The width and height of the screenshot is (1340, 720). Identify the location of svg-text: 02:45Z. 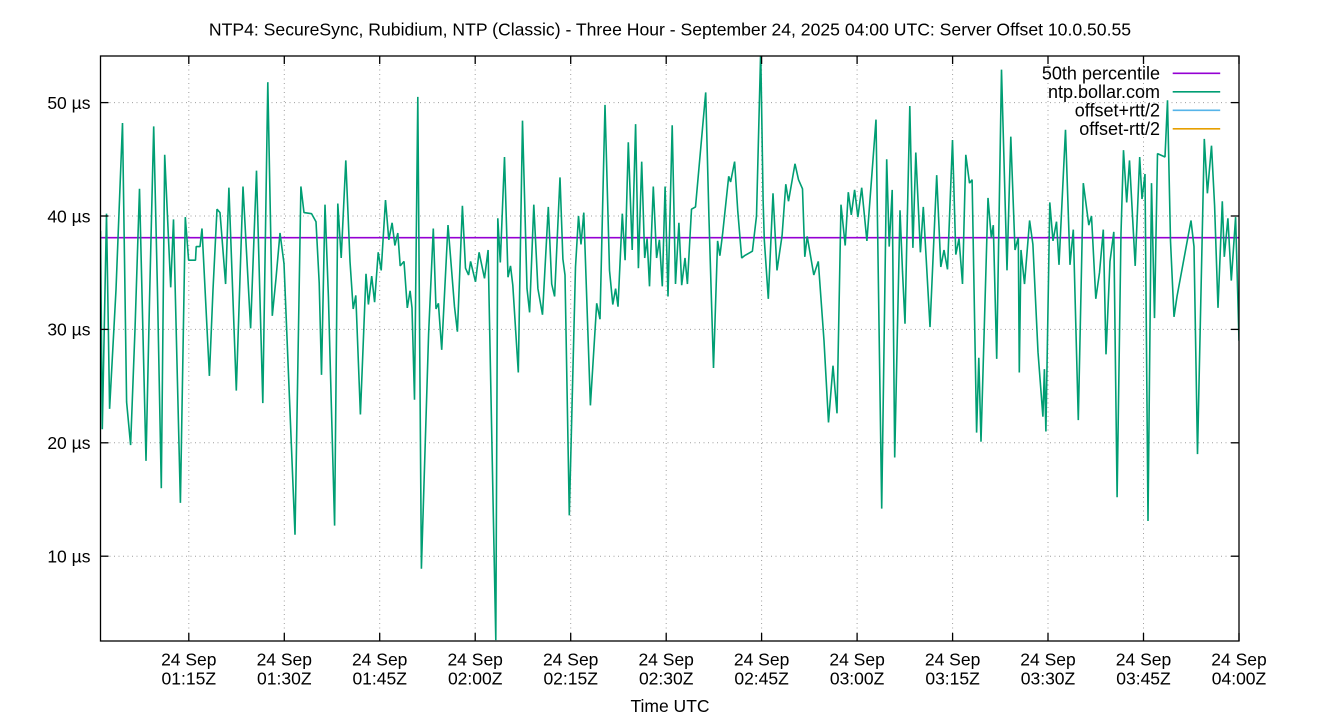
(761, 679).